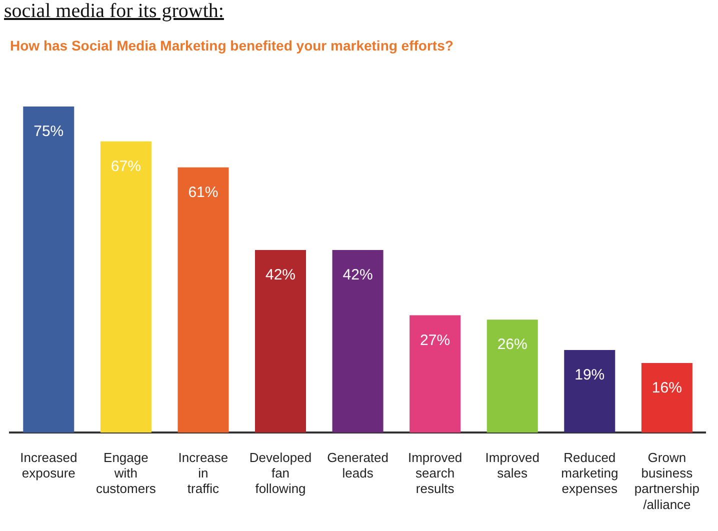 The height and width of the screenshot is (531, 718). Describe the element at coordinates (435, 473) in the screenshot. I see `x-tick-label: Improved search results` at that location.